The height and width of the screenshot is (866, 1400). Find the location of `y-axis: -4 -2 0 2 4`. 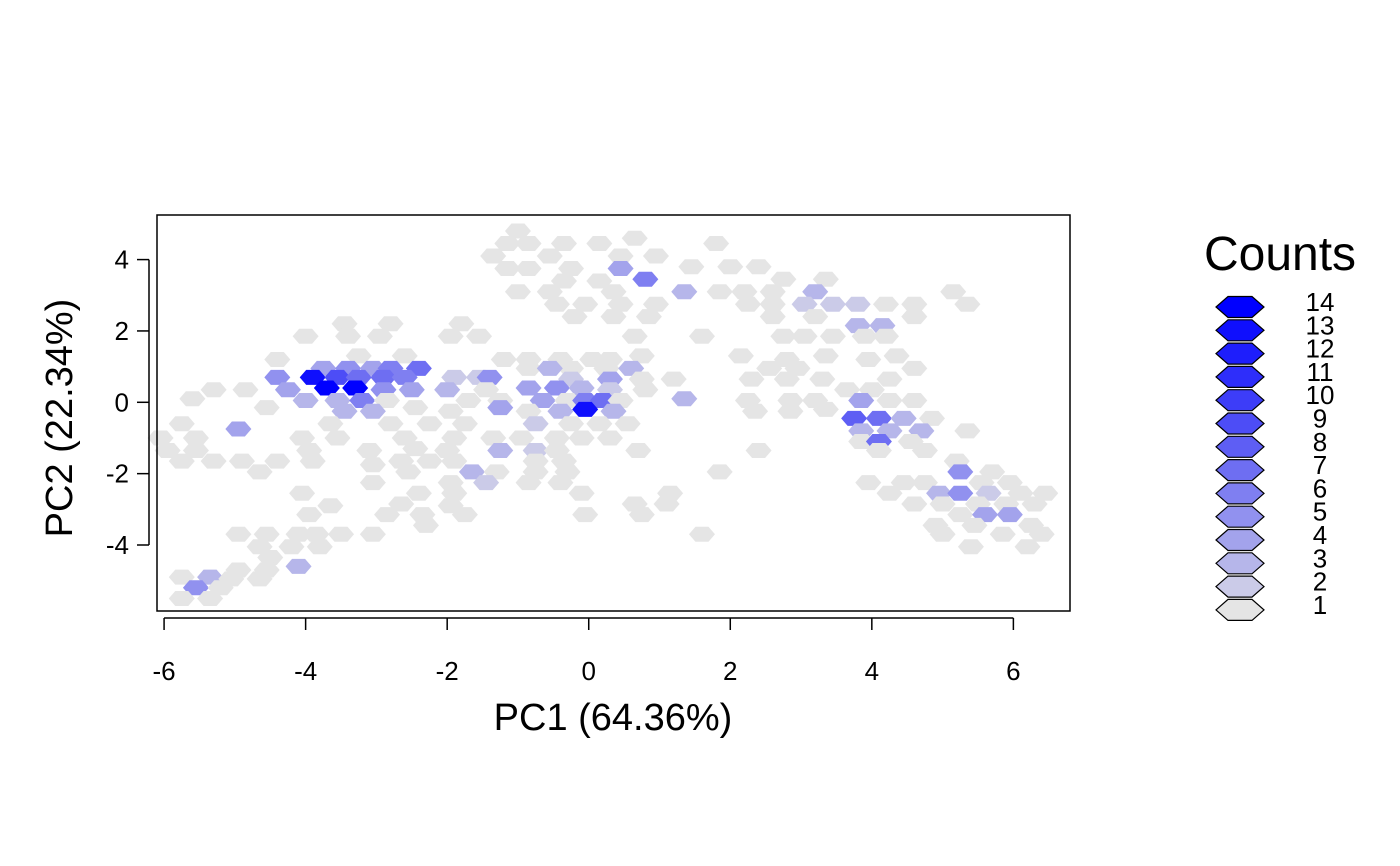

y-axis: -4 -2 0 2 4 is located at coordinates (128, 402).